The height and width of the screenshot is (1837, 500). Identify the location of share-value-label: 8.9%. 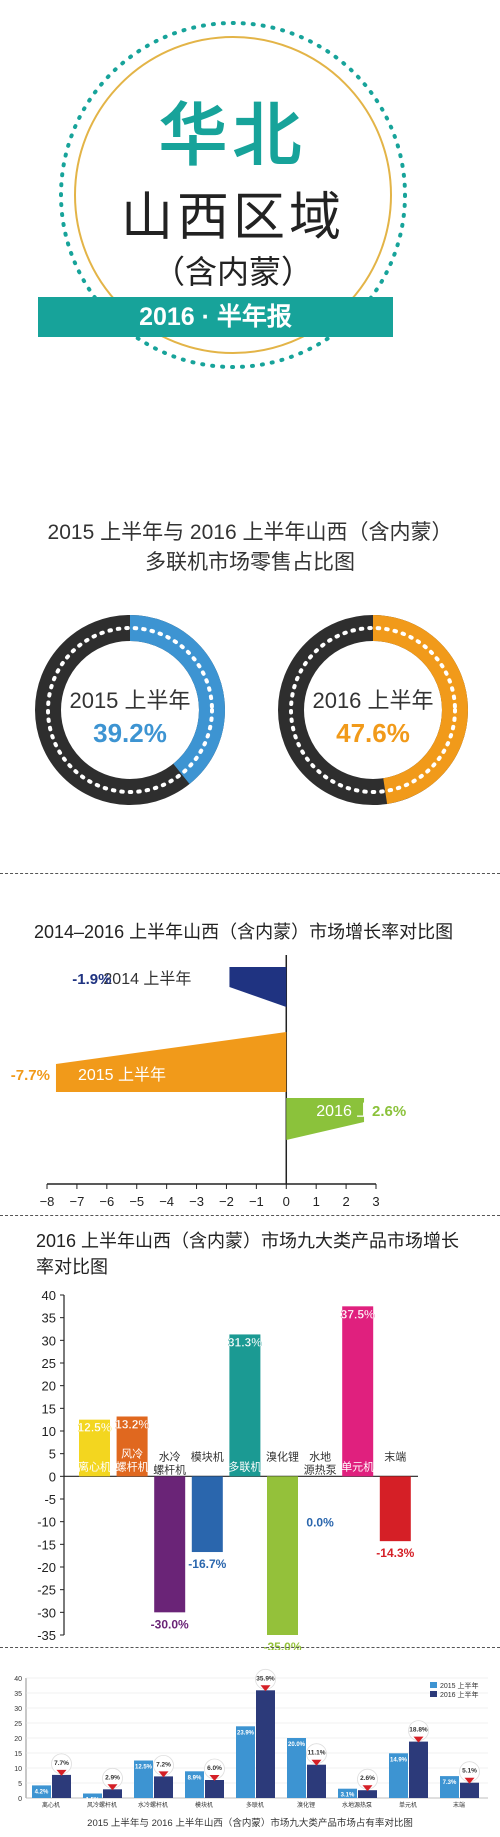
(195, 1778).